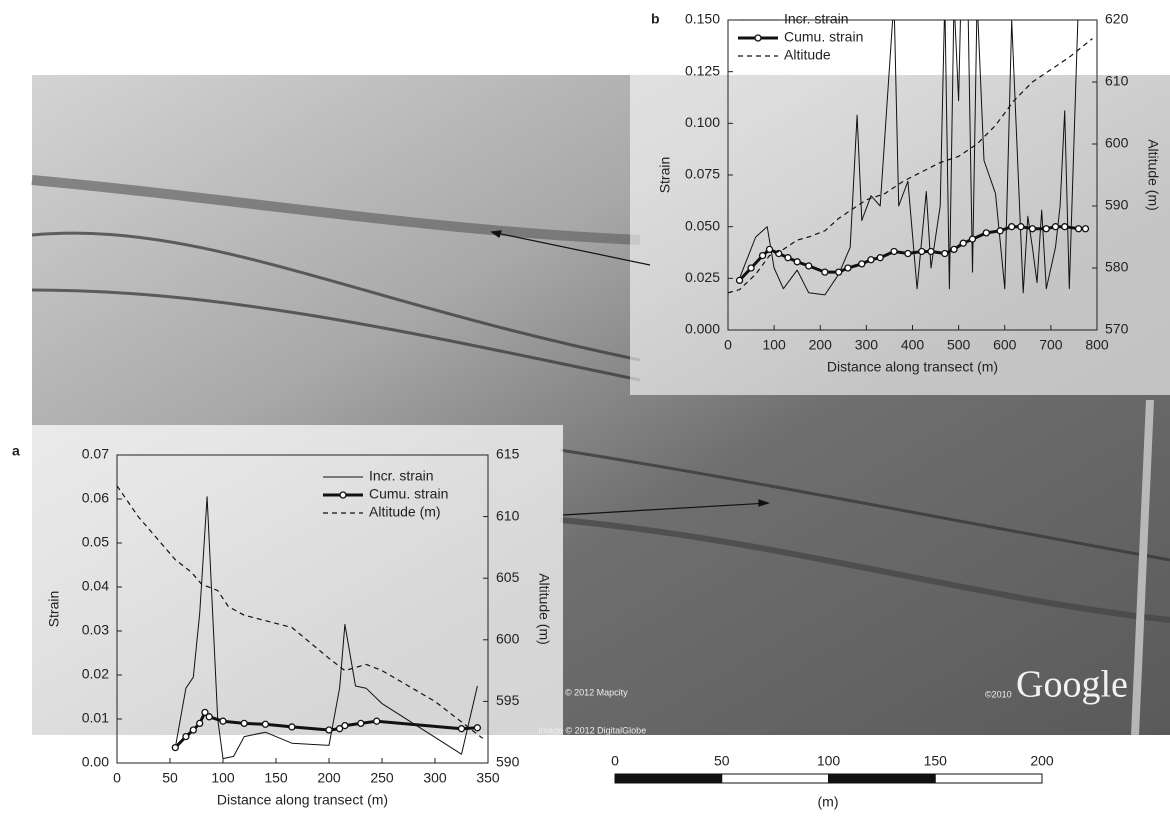 This screenshot has width=1170, height=820. I want to click on scale-tick-label: 150, so click(936, 761).